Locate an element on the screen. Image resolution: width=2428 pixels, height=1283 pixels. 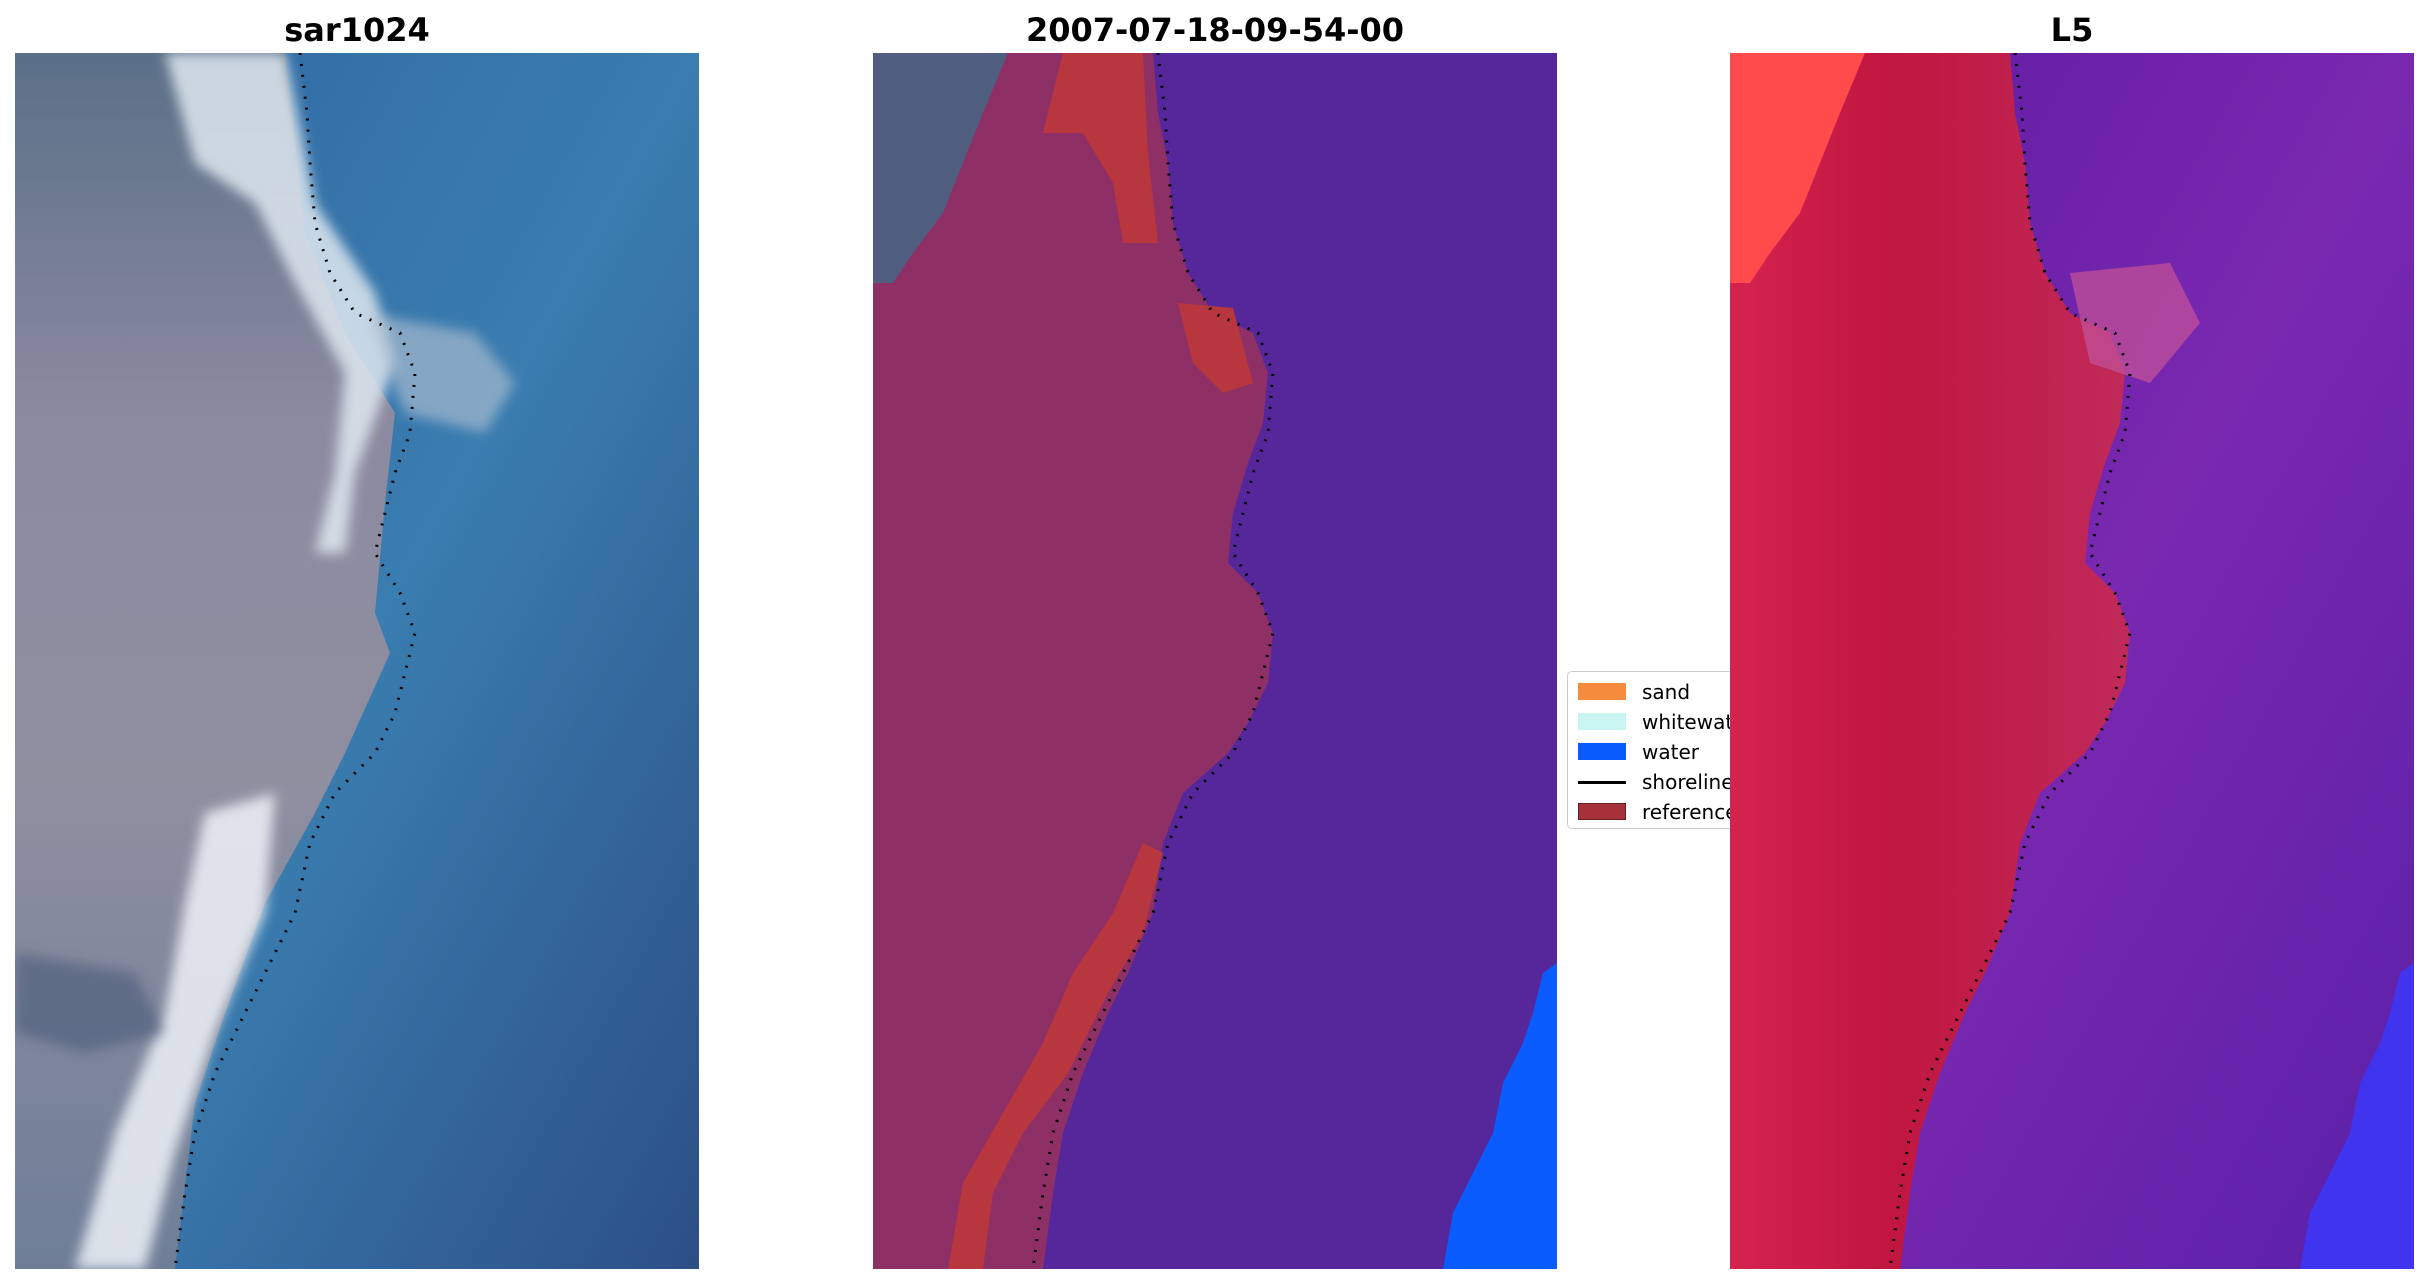
legend-item-sand: sand is located at coordinates (1659, 692).